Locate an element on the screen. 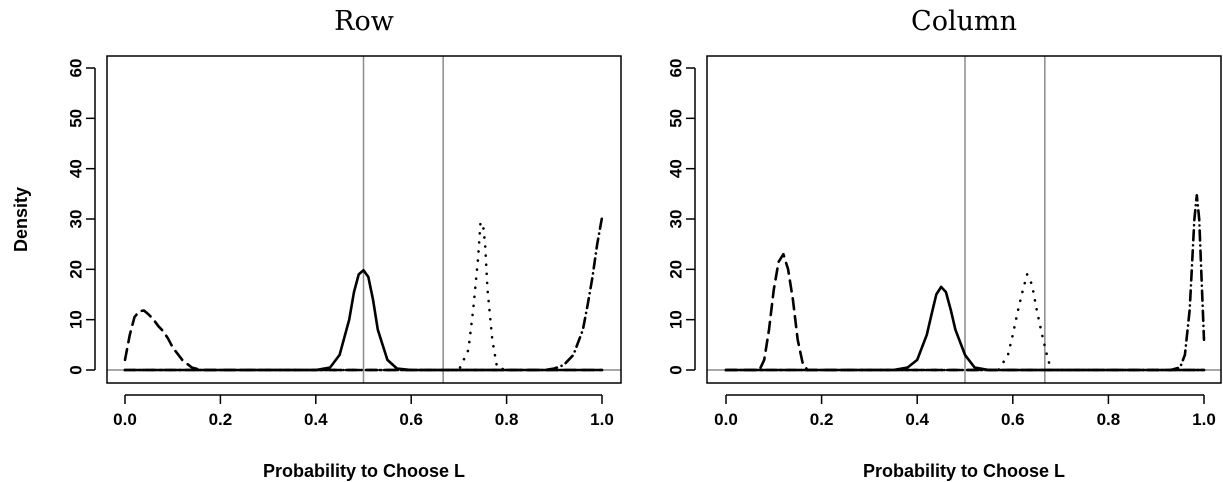 Image resolution: width=1223 pixels, height=482 pixels. chart-title: Column is located at coordinates (964, 21).